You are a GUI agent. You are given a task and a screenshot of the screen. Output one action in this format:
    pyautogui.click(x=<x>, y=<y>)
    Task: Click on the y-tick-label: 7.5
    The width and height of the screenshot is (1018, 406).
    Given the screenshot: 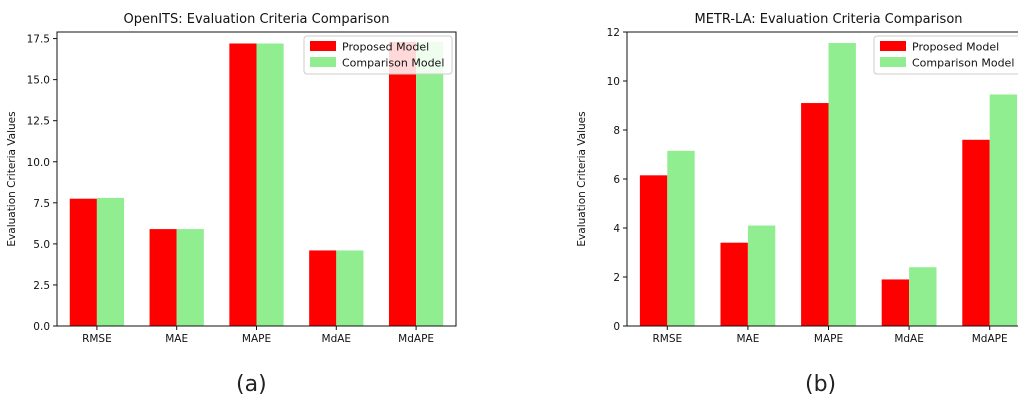 What is the action you would take?
    pyautogui.click(x=41, y=204)
    